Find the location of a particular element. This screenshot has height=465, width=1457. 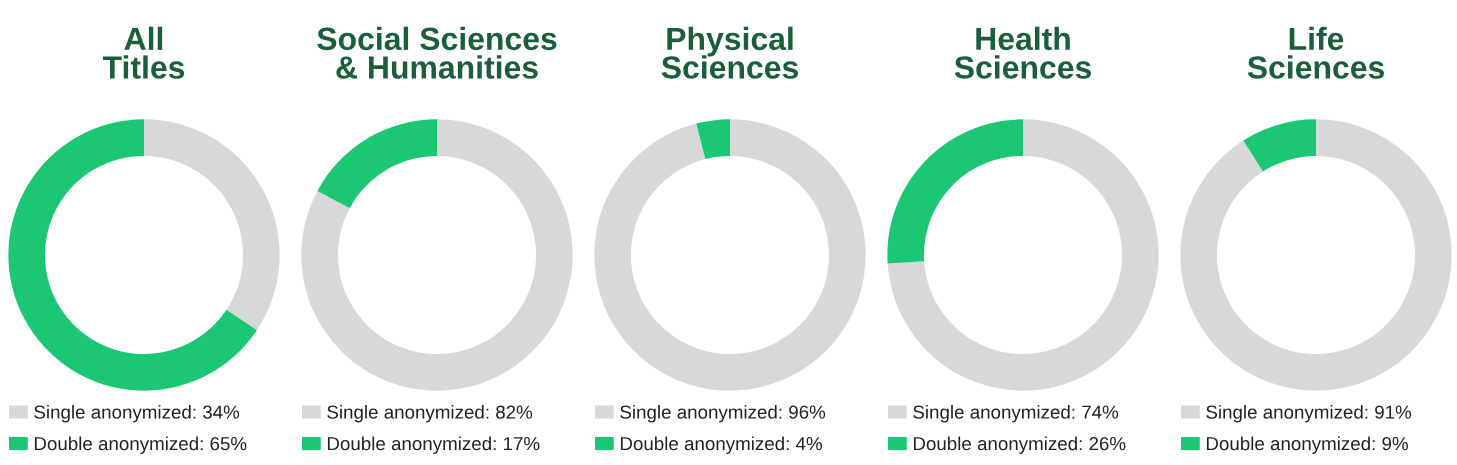

legend-label: Single anonymized: 96% is located at coordinates (723, 413).